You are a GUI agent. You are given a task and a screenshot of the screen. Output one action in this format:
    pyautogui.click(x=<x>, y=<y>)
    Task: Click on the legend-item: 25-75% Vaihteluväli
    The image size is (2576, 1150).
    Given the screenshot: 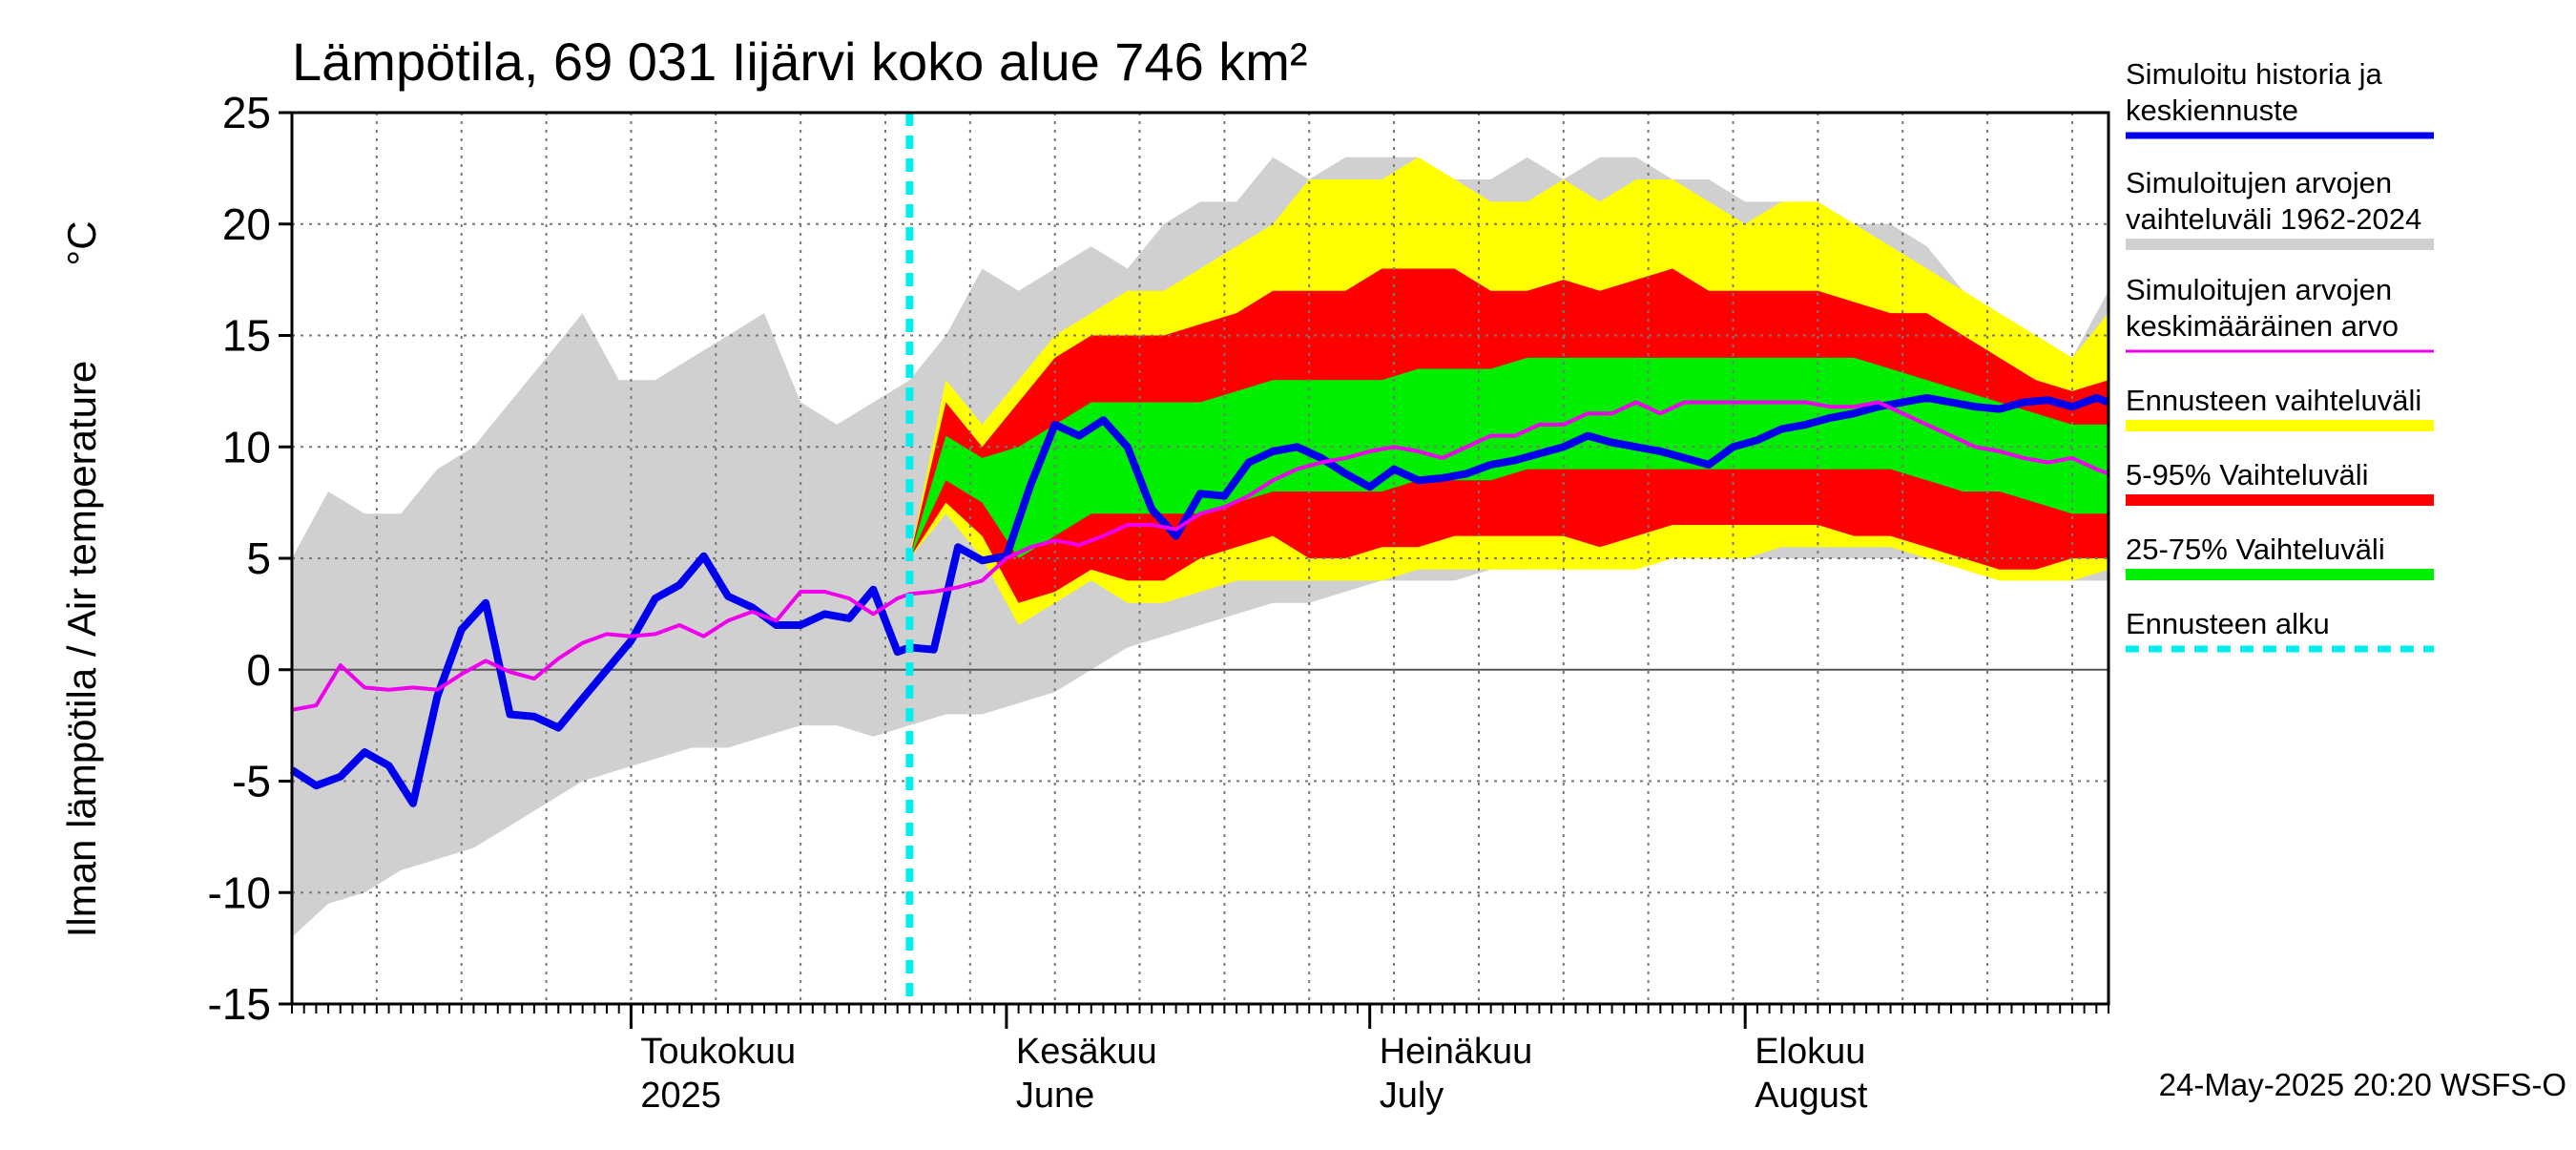 What is the action you would take?
    pyautogui.click(x=2280, y=556)
    